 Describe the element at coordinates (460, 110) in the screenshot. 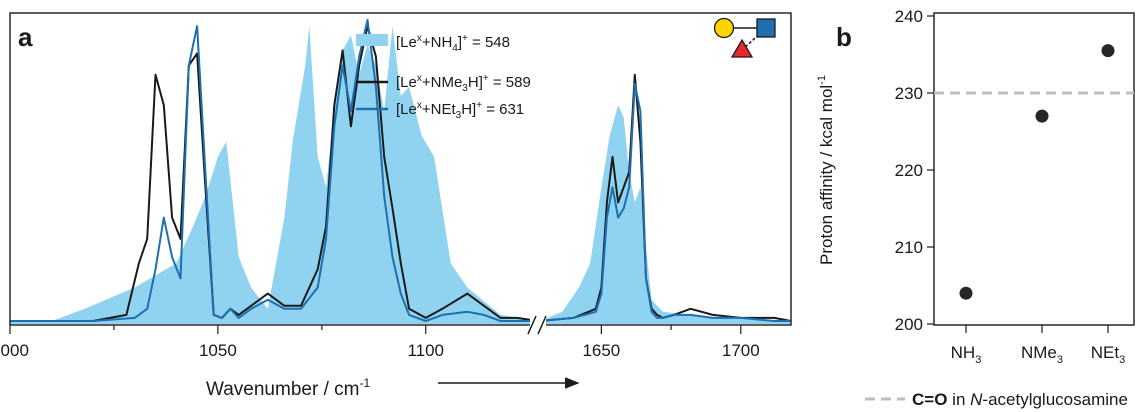

I see `legend-label-net3h: [Lex+NEt3H]+ = 631` at that location.